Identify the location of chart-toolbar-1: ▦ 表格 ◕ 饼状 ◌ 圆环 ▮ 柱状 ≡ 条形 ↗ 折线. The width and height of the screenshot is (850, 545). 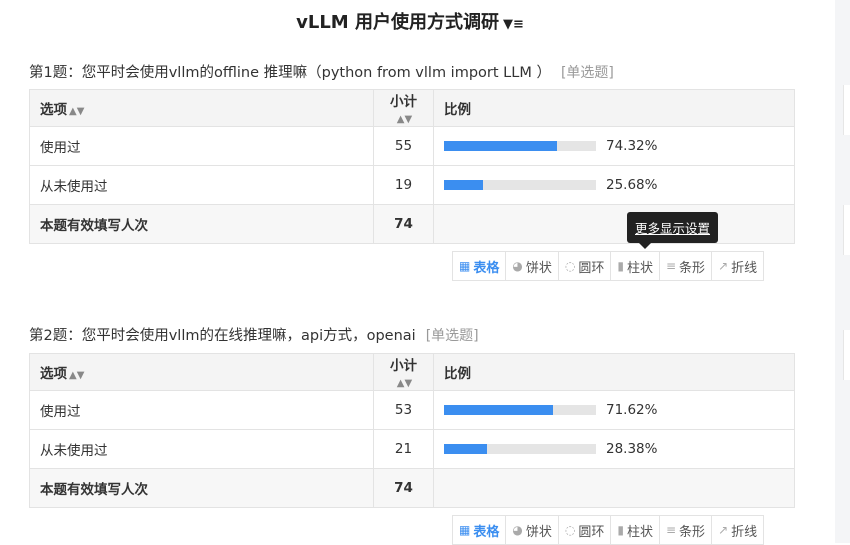
(608, 266).